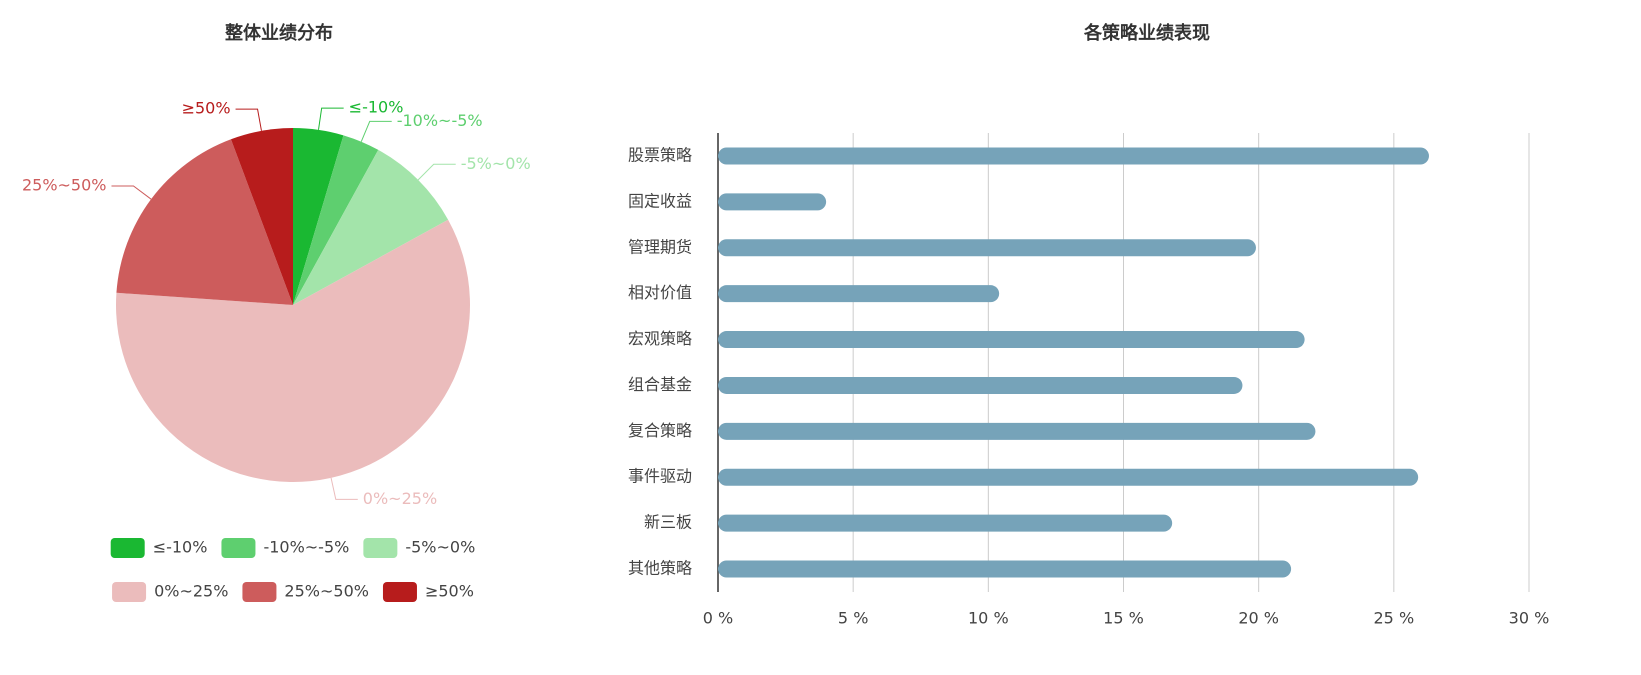 This screenshot has width=1641, height=675. I want to click on legend-label: 25%~50%, so click(326, 591).